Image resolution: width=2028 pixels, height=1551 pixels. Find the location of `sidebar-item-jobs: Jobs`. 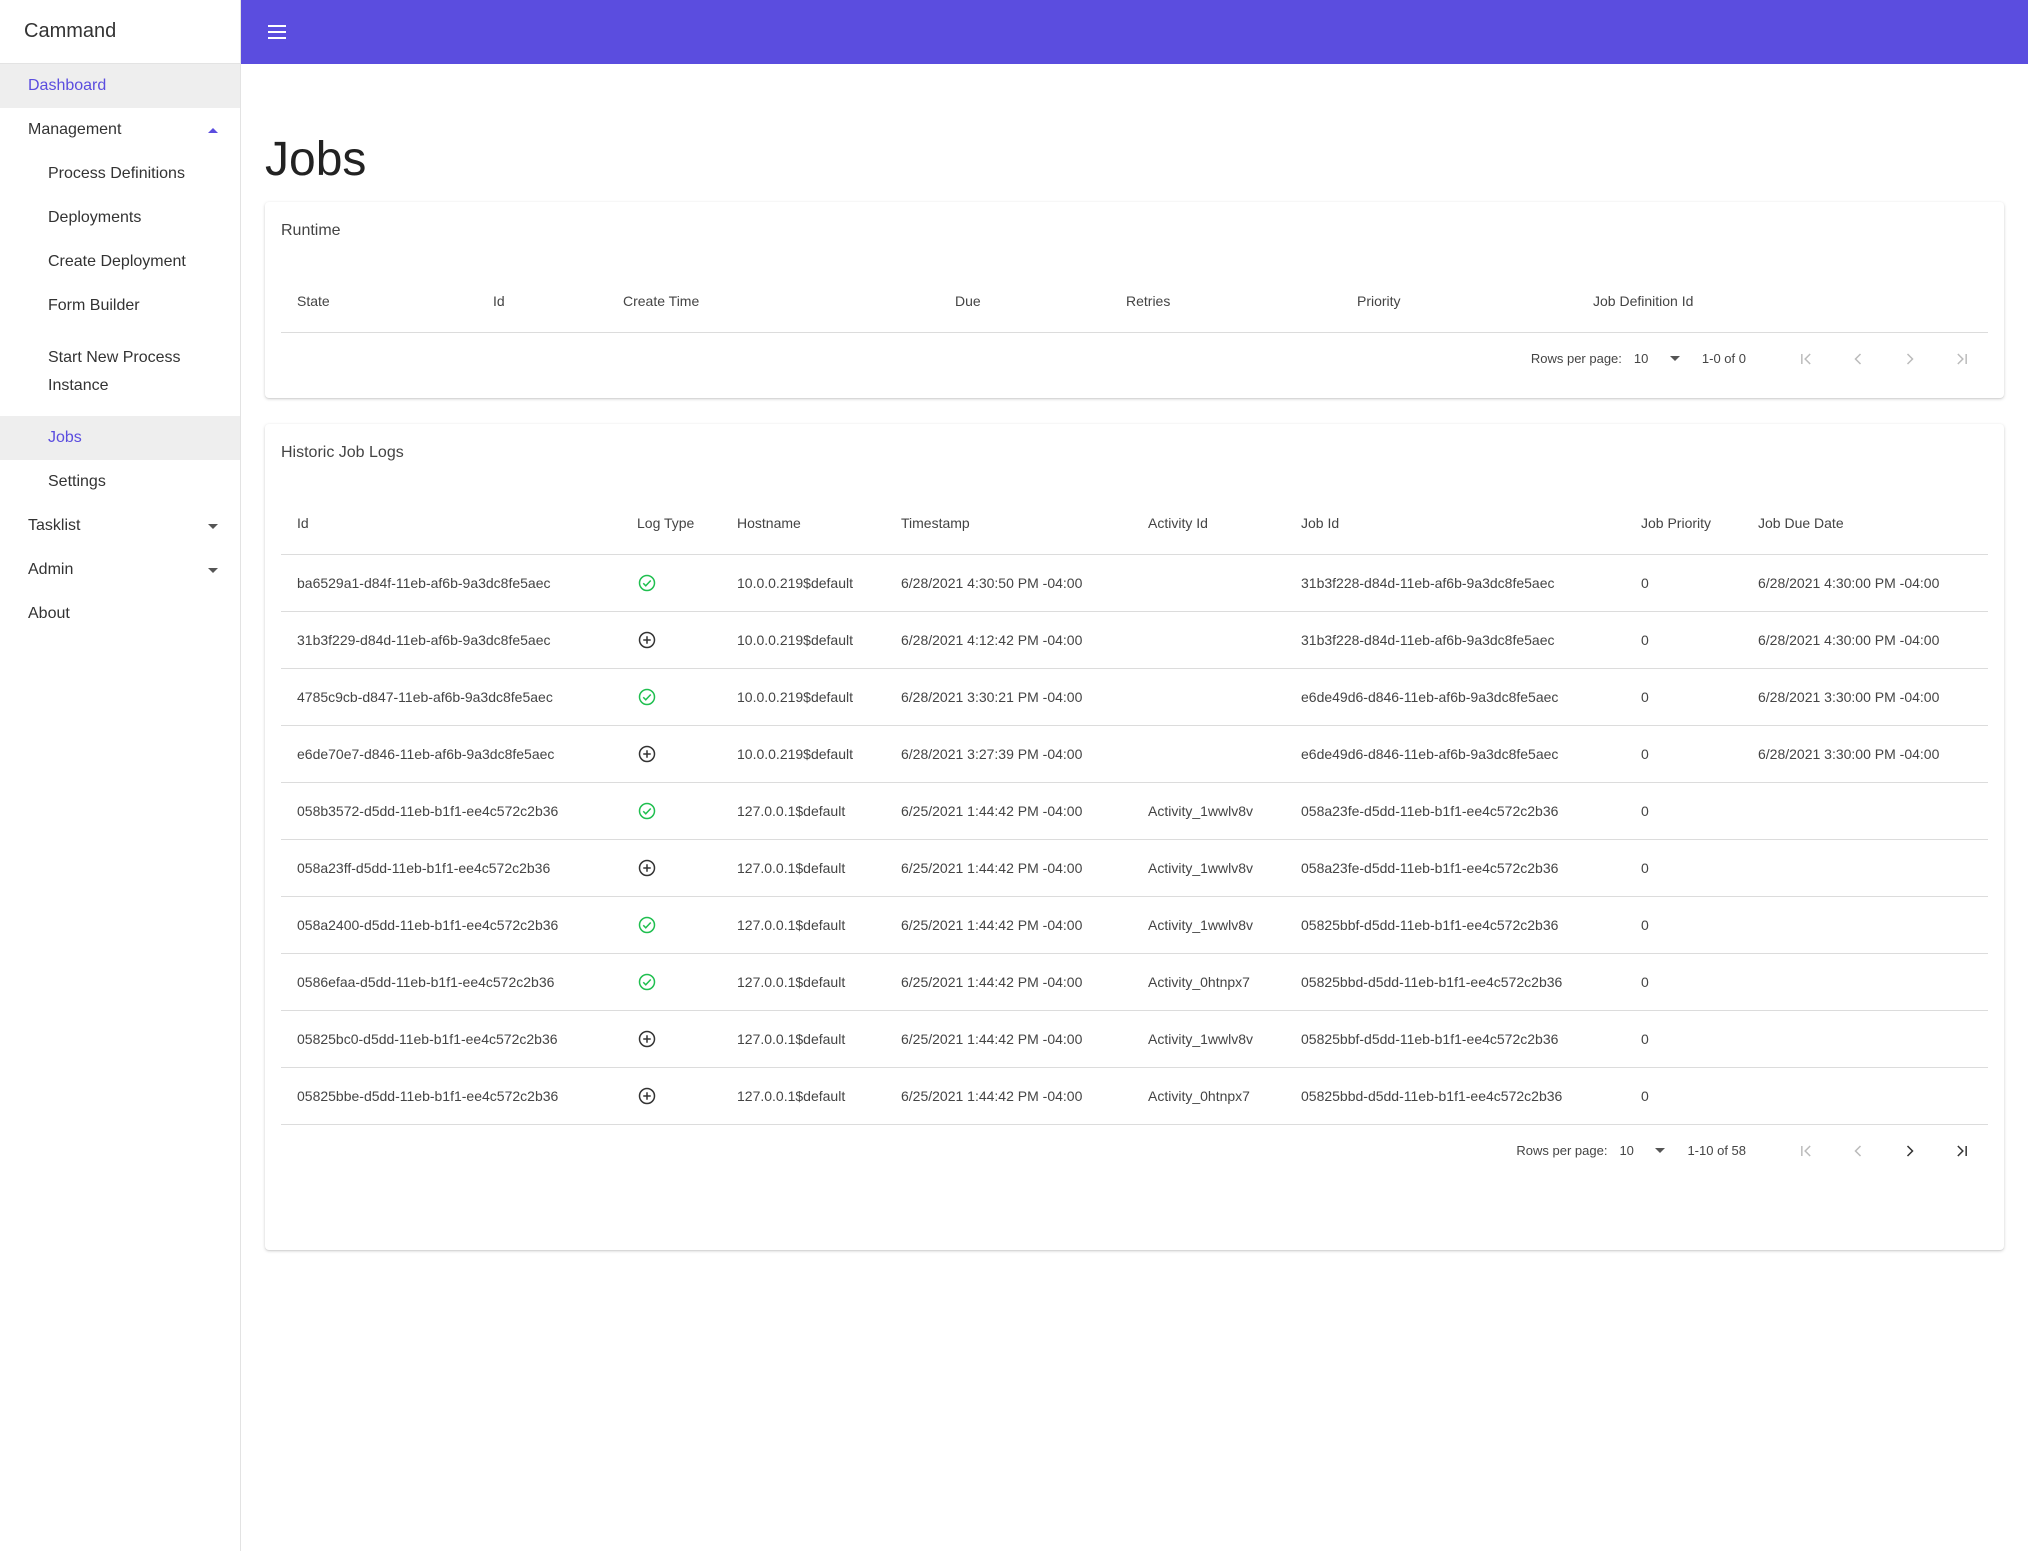

sidebar-item-jobs: Jobs is located at coordinates (120, 438).